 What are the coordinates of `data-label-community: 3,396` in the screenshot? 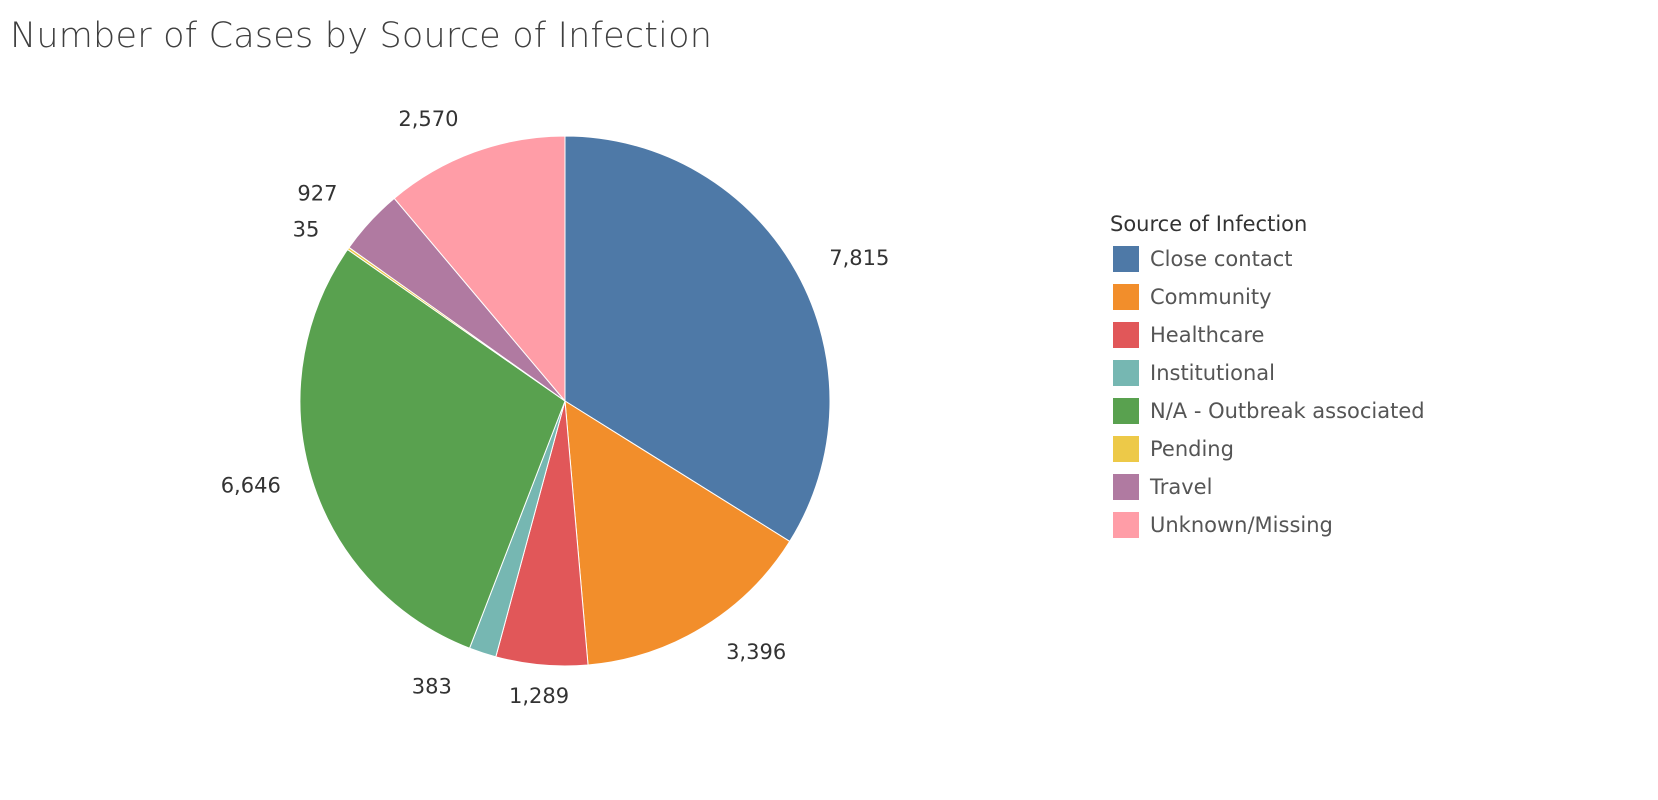 It's located at (756, 652).